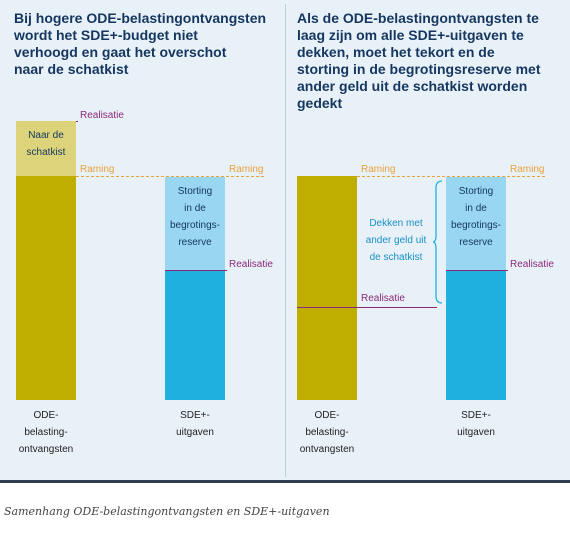  I want to click on right-dekken-brace, so click(437, 242).